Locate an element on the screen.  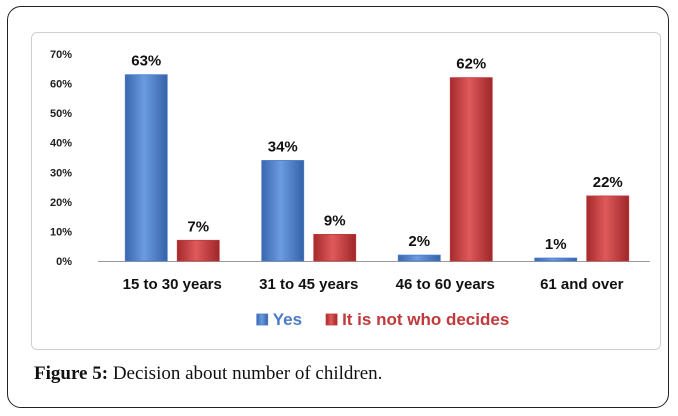
data-label: 1% is located at coordinates (556, 244).